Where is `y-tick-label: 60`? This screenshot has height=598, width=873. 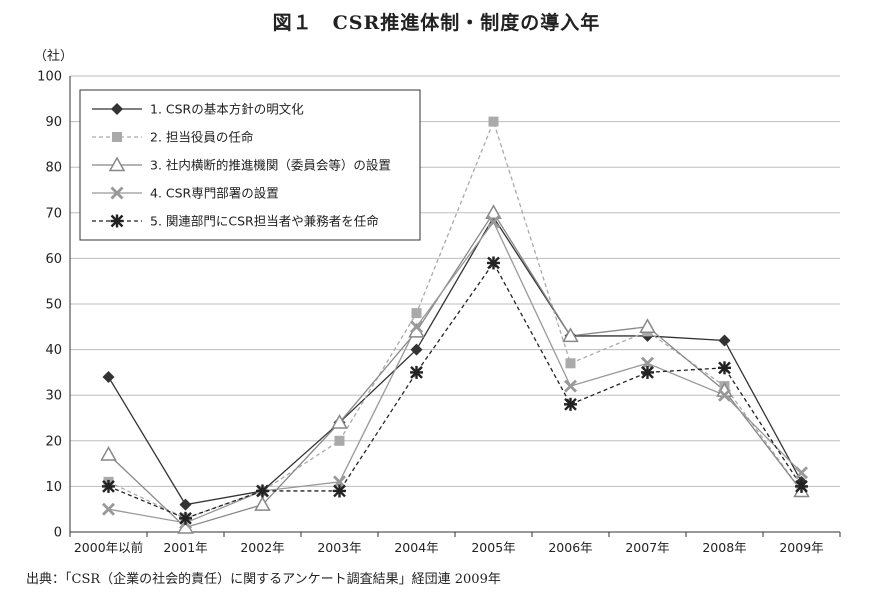
y-tick-label: 60 is located at coordinates (53, 259).